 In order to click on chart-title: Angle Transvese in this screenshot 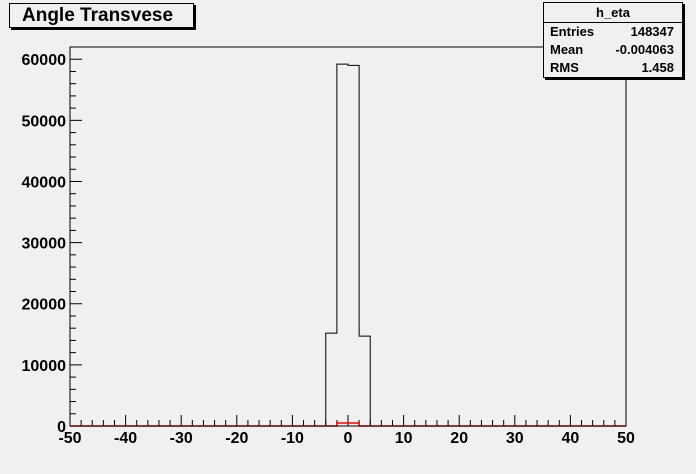, I will do `click(101, 15)`.